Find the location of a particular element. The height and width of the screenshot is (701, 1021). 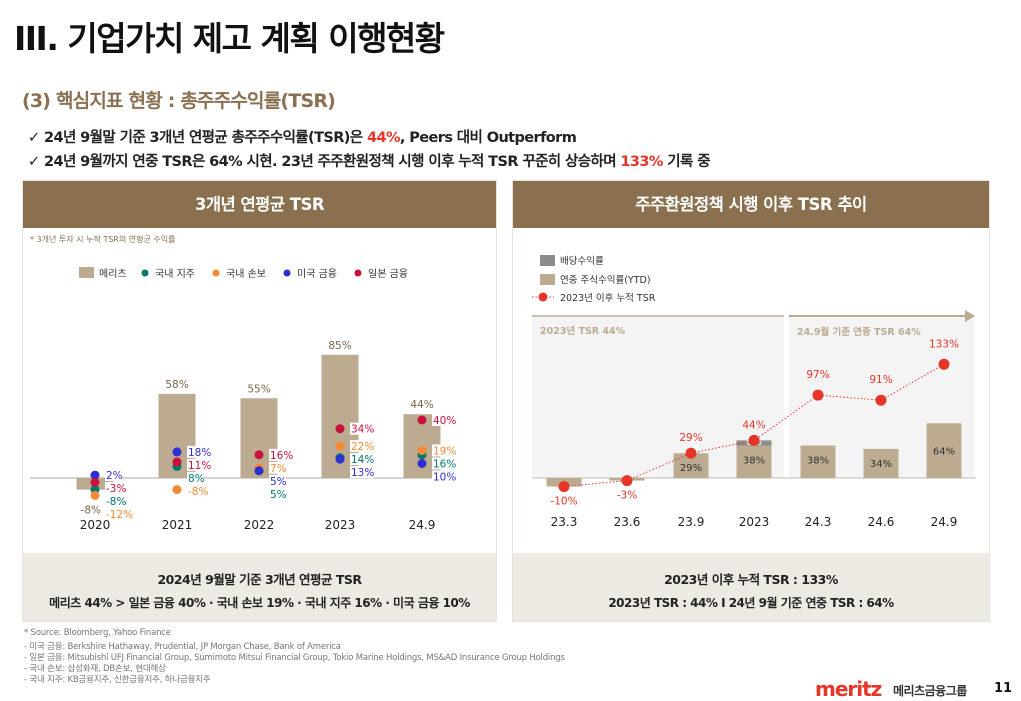

section-subtitle: (3) 핵심지표 현황 : 총주주수익률(TSR) is located at coordinates (179, 101).